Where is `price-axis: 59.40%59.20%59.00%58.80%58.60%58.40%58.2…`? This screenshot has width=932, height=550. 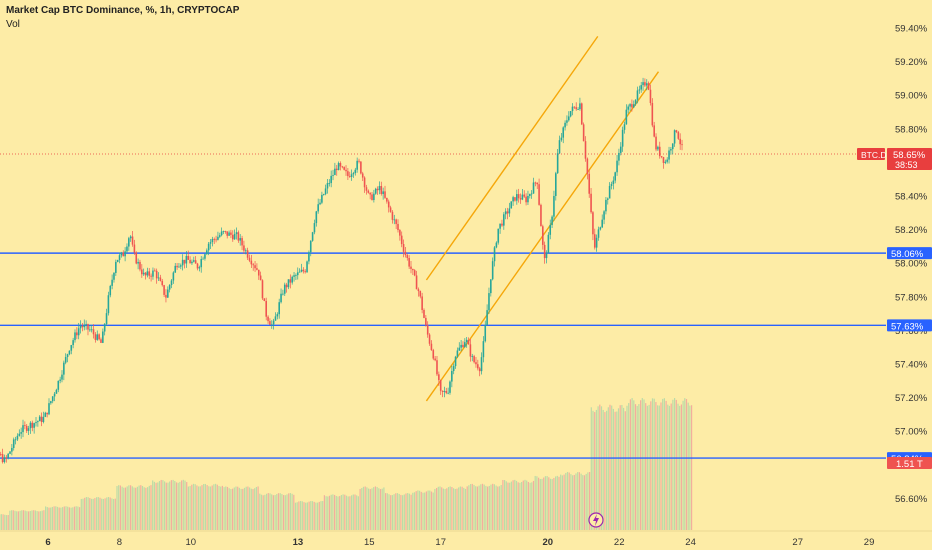 price-axis: 59.40%59.20%59.00%58.80%58.60%58.40%58.2… is located at coordinates (911, 264).